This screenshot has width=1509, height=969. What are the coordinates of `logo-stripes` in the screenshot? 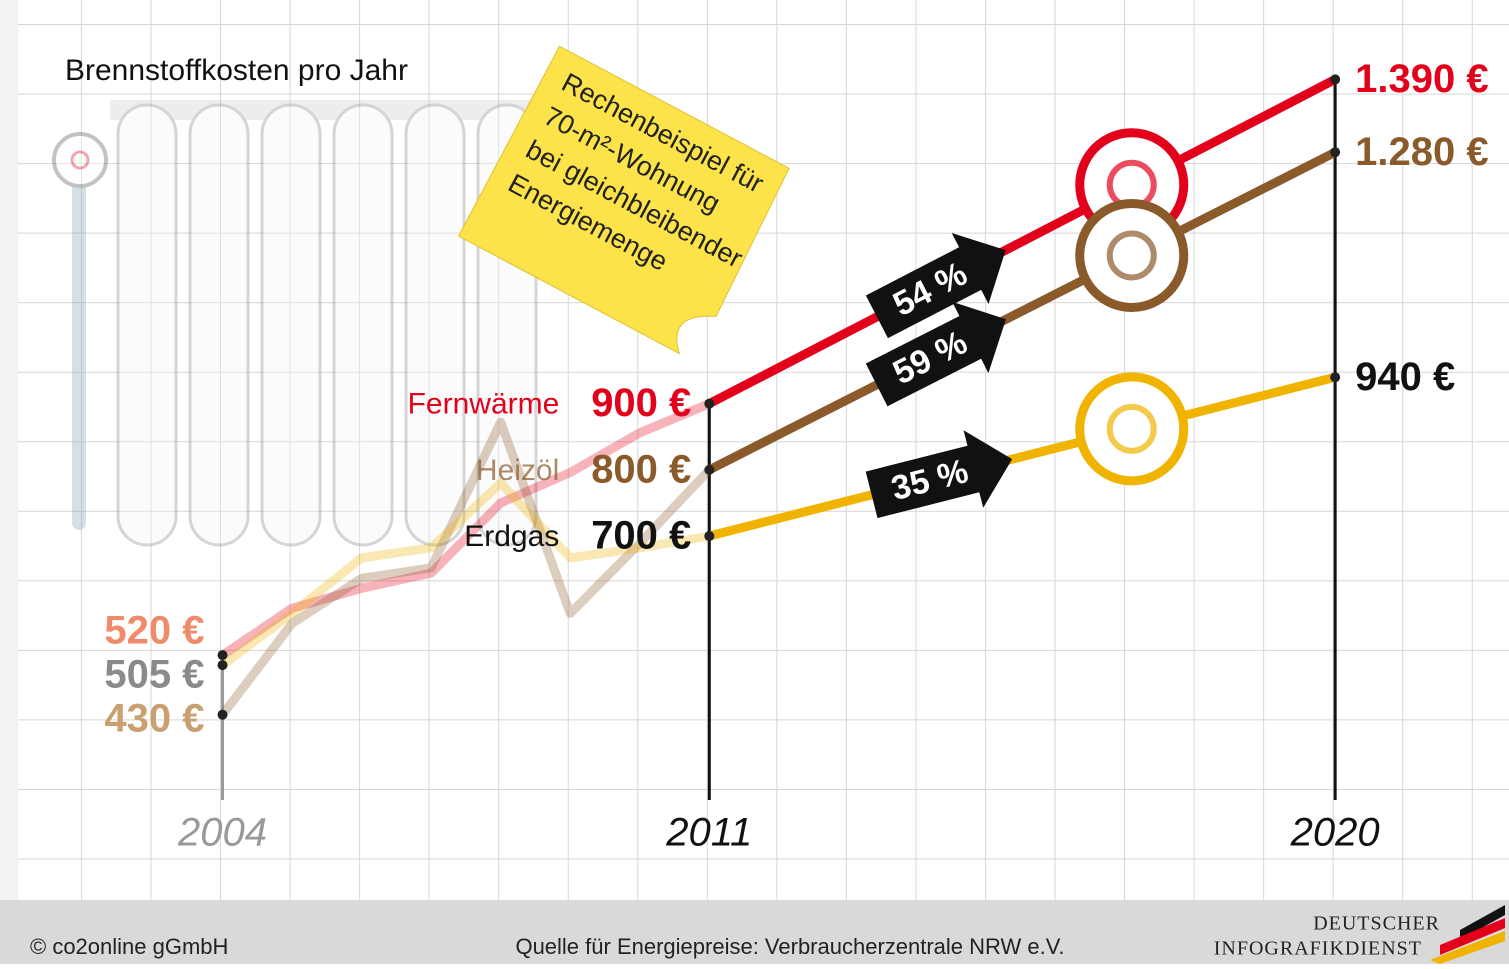 It's located at (1467, 934).